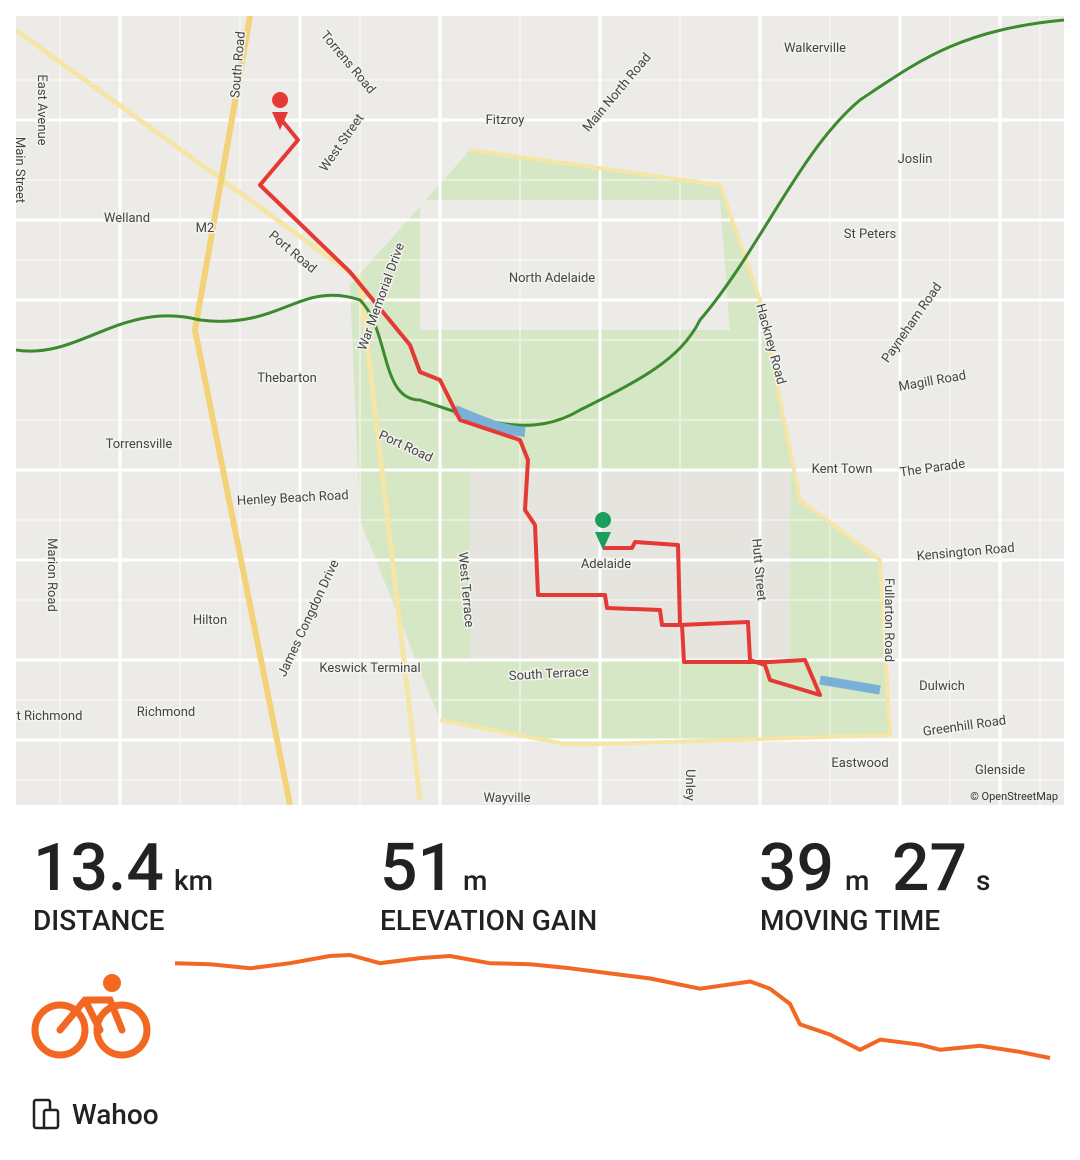  I want to click on map-label: Hilton, so click(210, 620).